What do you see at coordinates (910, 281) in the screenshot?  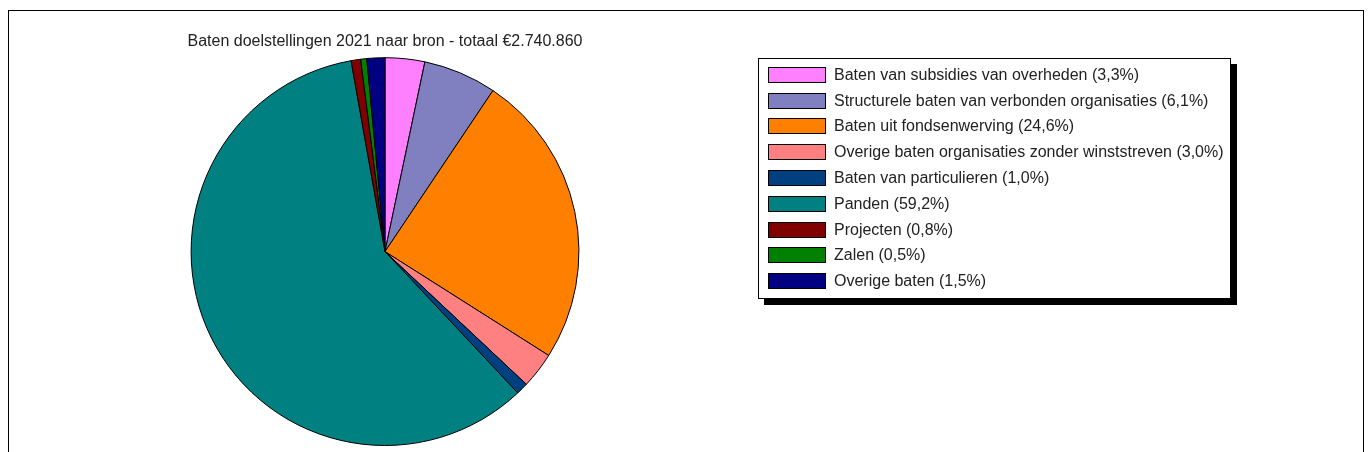 I see `legend-label: Overige baten (1,5%)` at bounding box center [910, 281].